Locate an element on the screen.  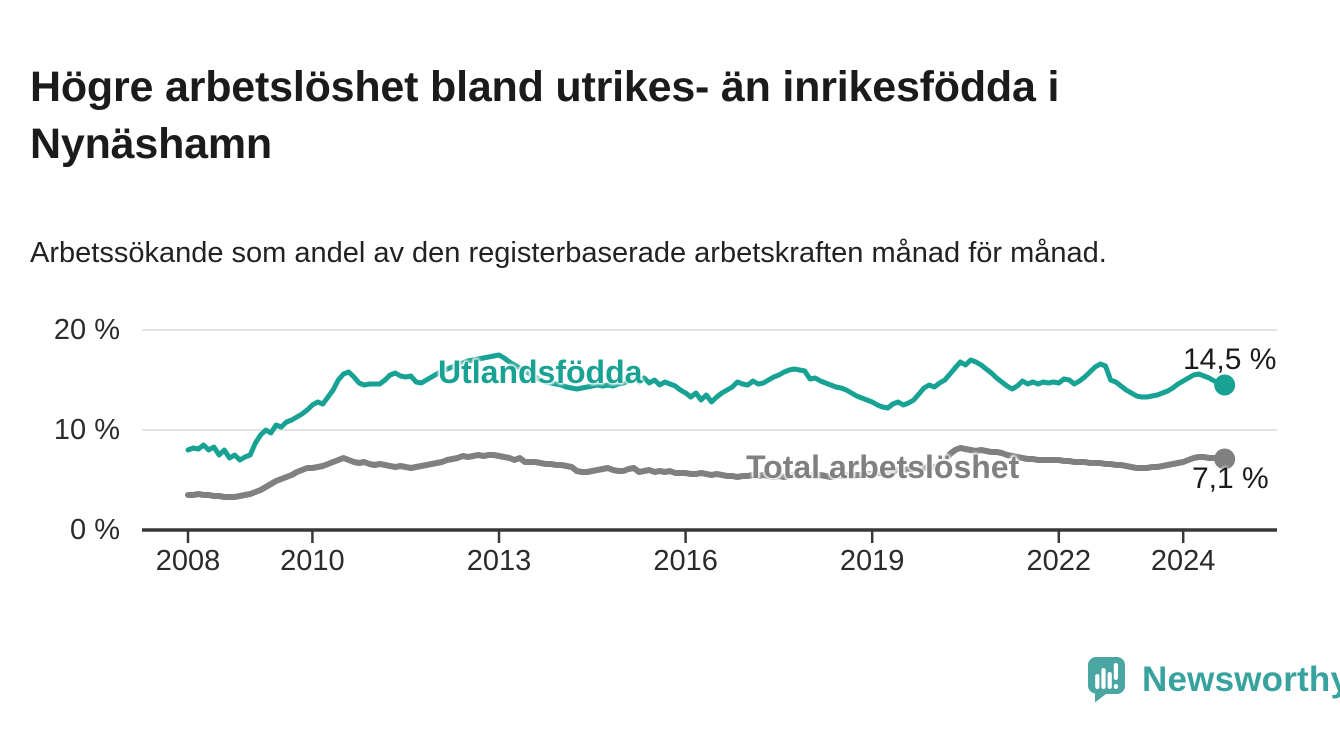
series-label-total-arbetsloshet: Total arbetslöshet is located at coordinates (883, 467).